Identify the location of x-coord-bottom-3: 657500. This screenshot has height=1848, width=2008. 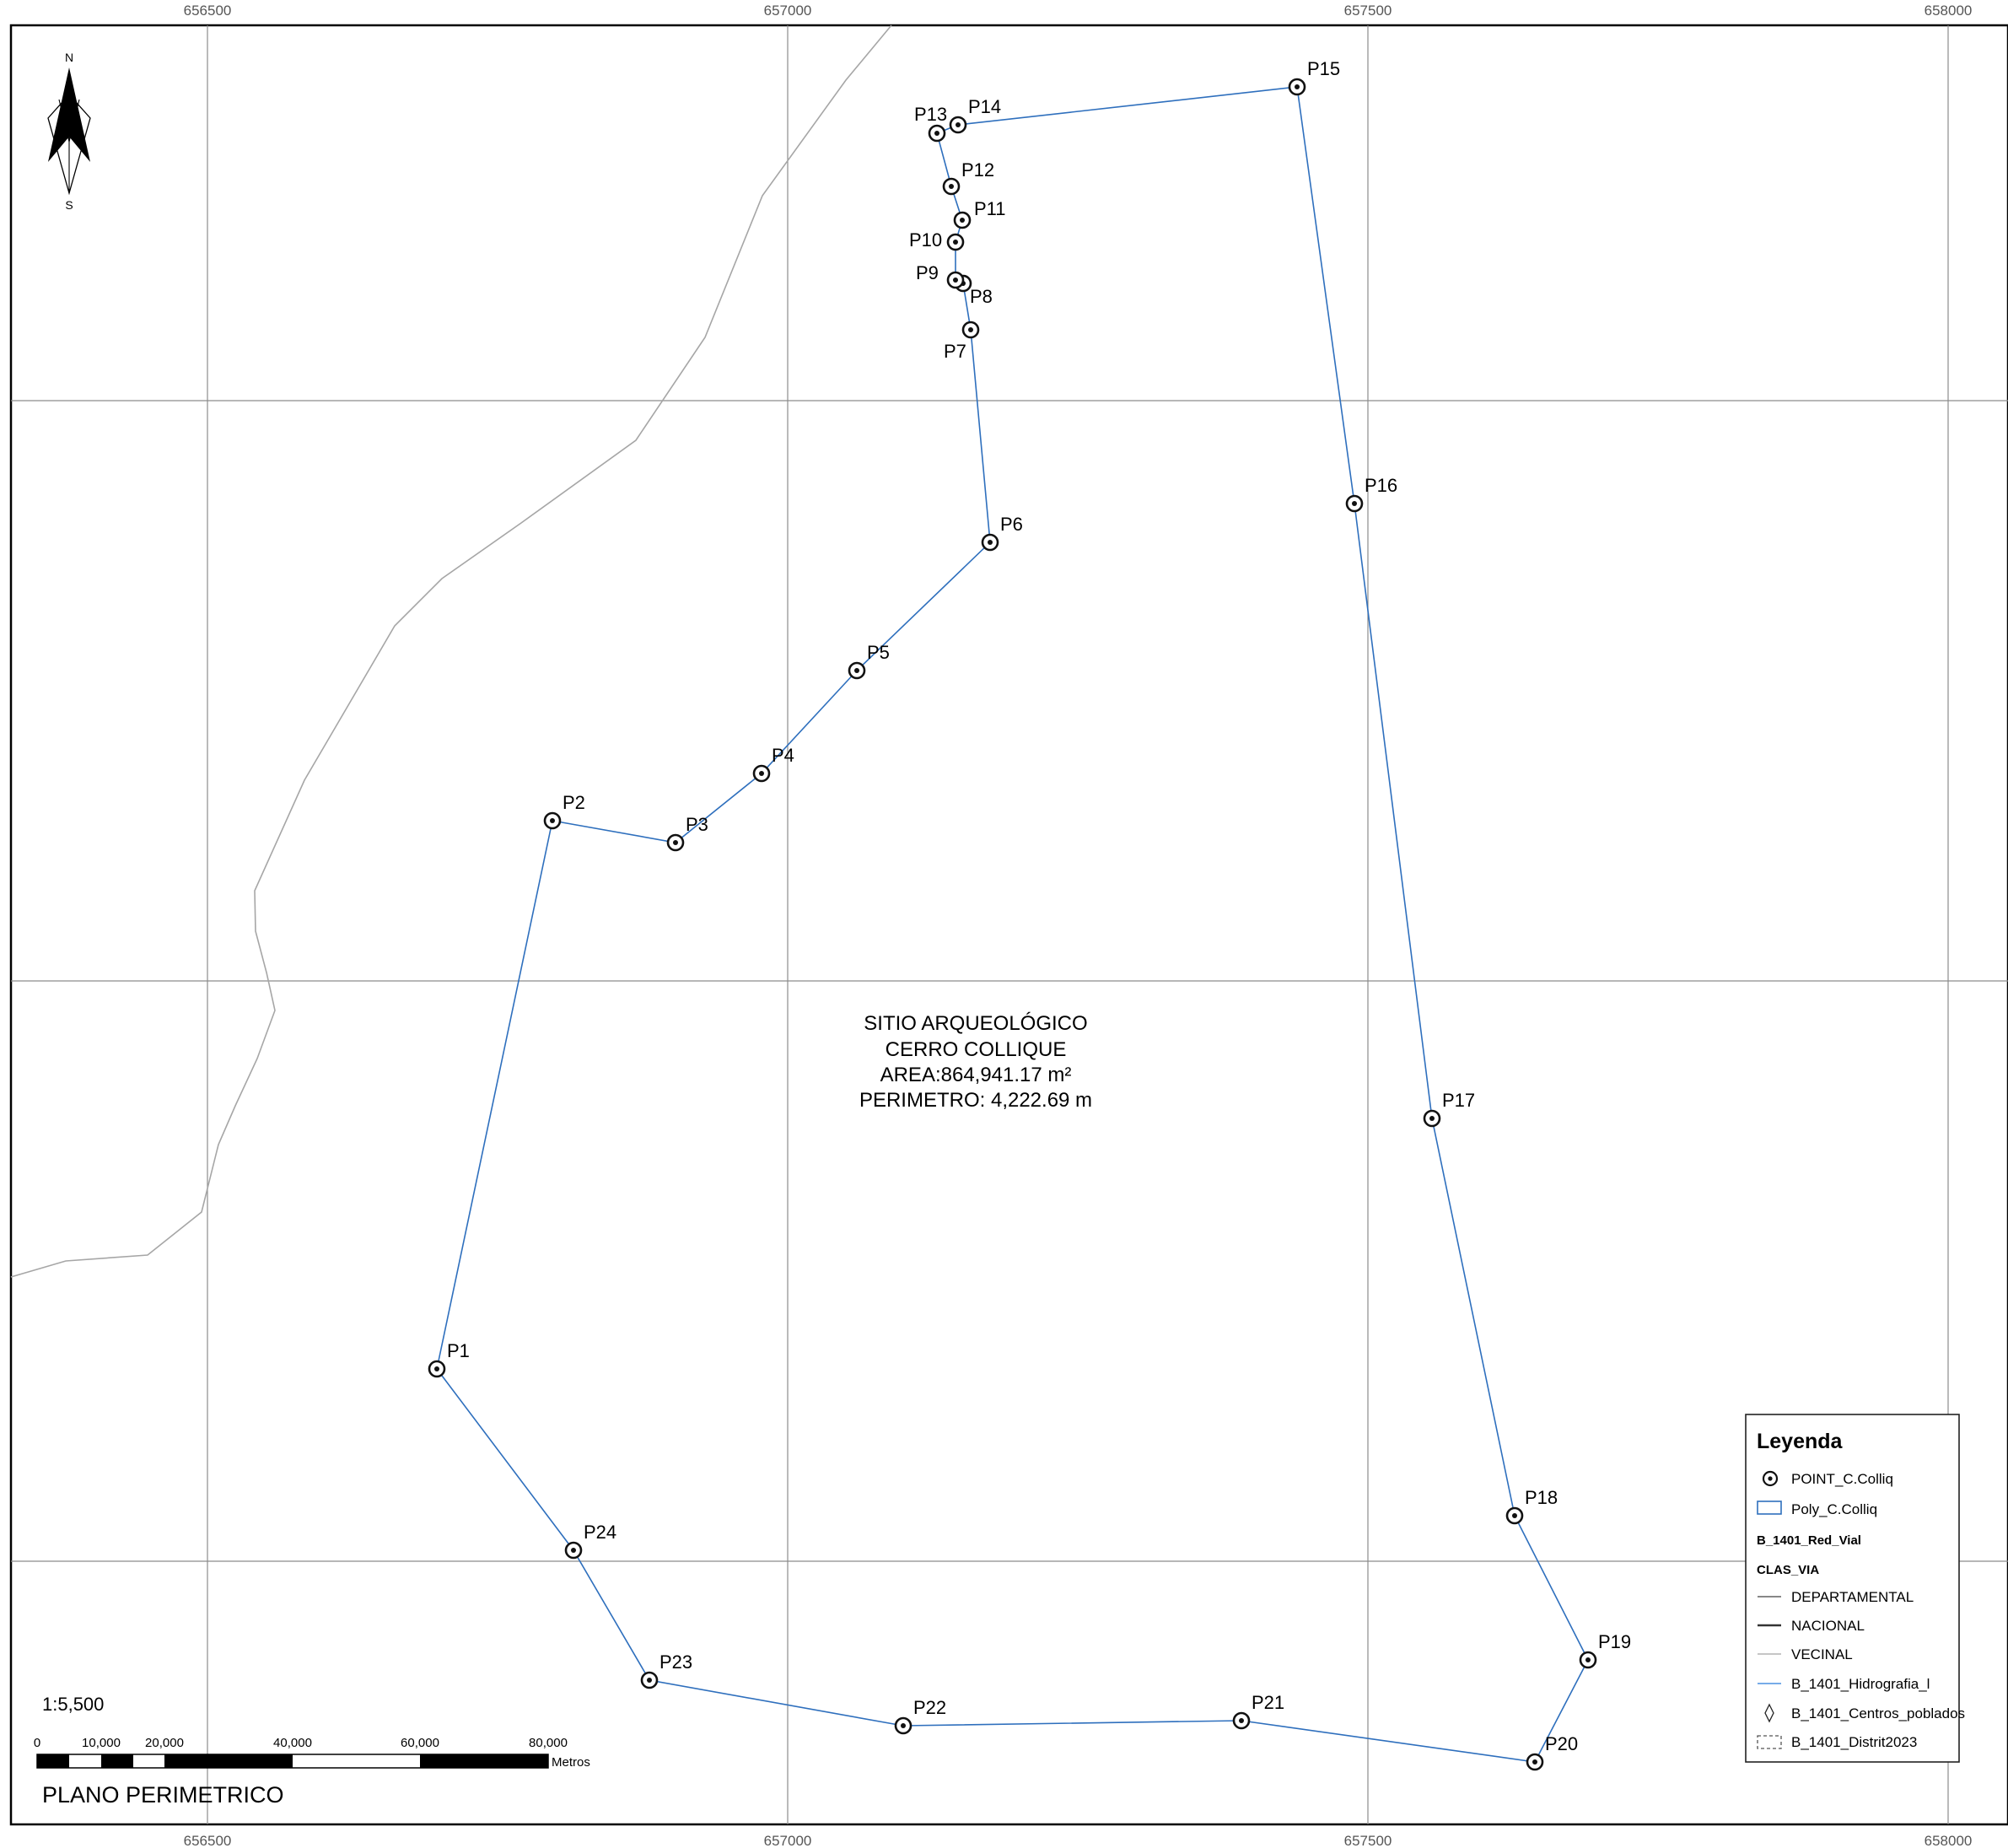
(1368, 1840).